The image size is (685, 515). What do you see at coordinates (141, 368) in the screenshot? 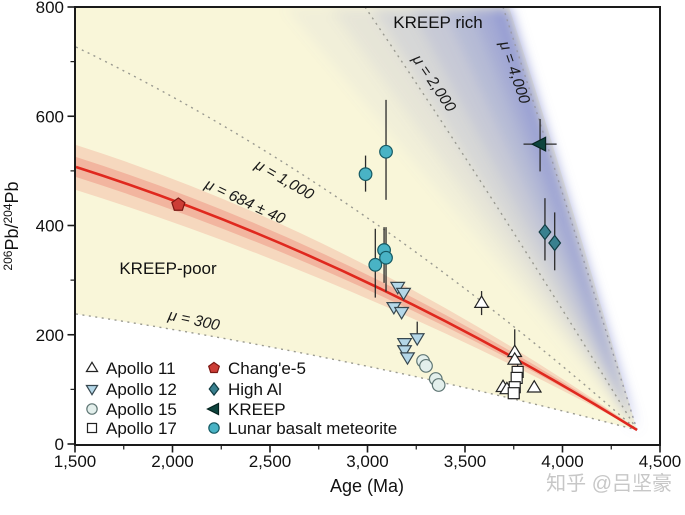
I see `legend-label: Apollo 11` at bounding box center [141, 368].